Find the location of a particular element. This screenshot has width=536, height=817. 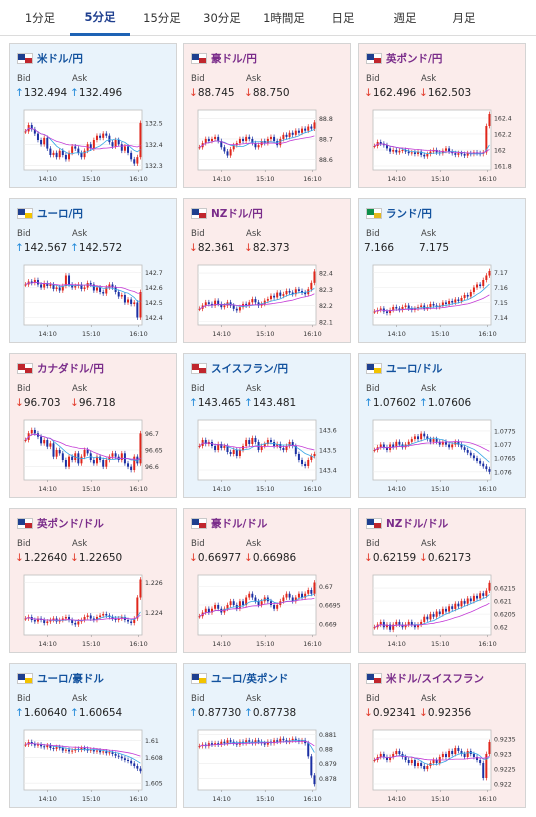

mini-chart: 0.9235 0.923 0.9225 0.922 14:10 15:10 16:10 is located at coordinates (444, 765).